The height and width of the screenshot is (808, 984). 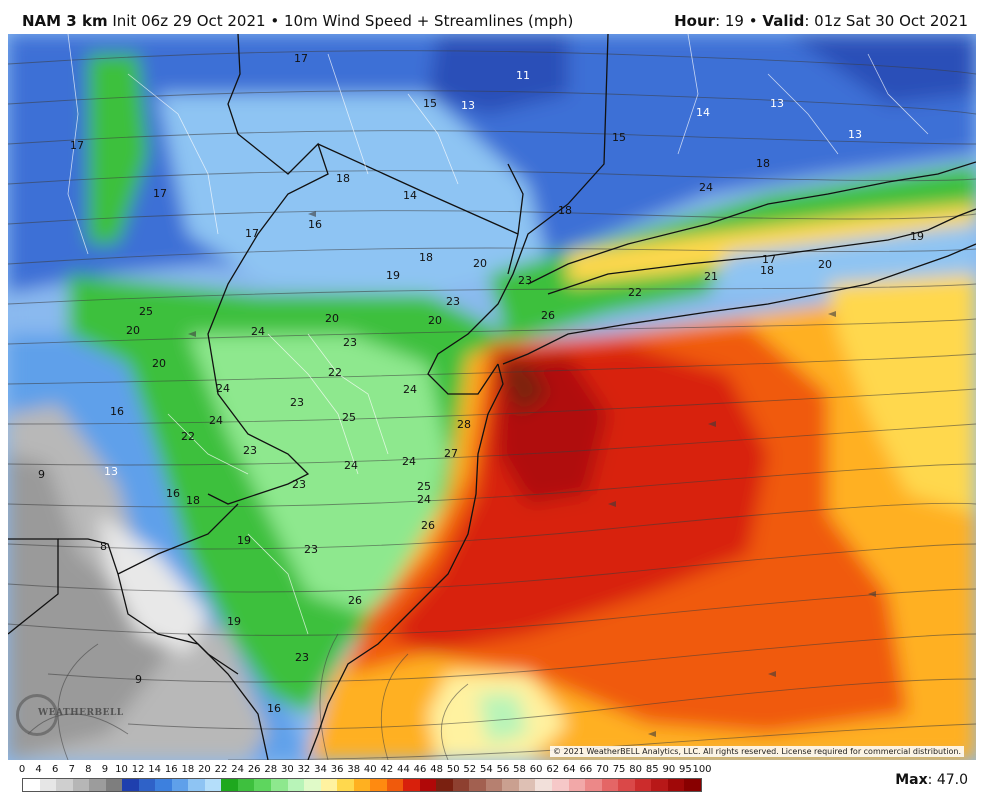 I want to click on legend-tick-label: 95, so click(x=685, y=769).